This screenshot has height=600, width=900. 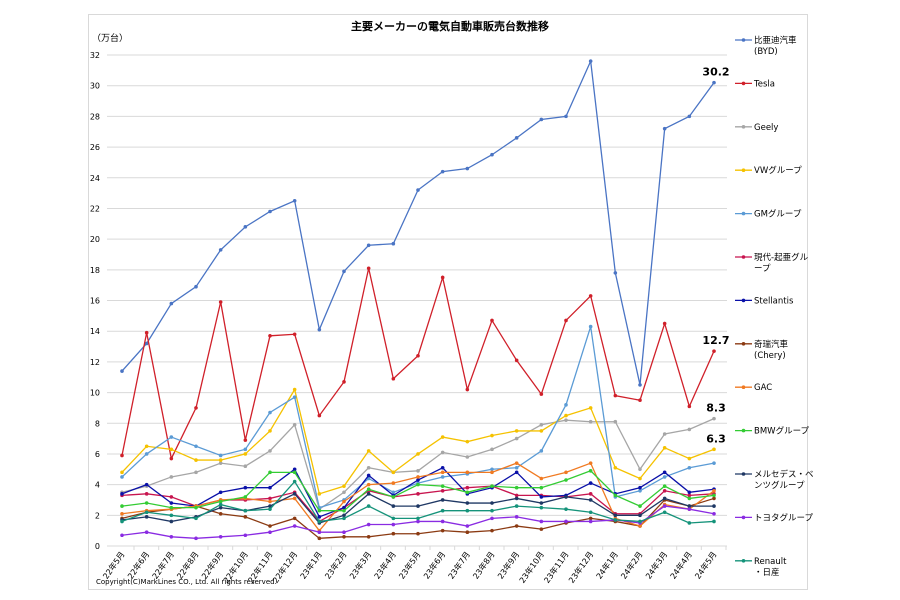 I want to click on y-tick-label: 6, so click(x=97, y=454).